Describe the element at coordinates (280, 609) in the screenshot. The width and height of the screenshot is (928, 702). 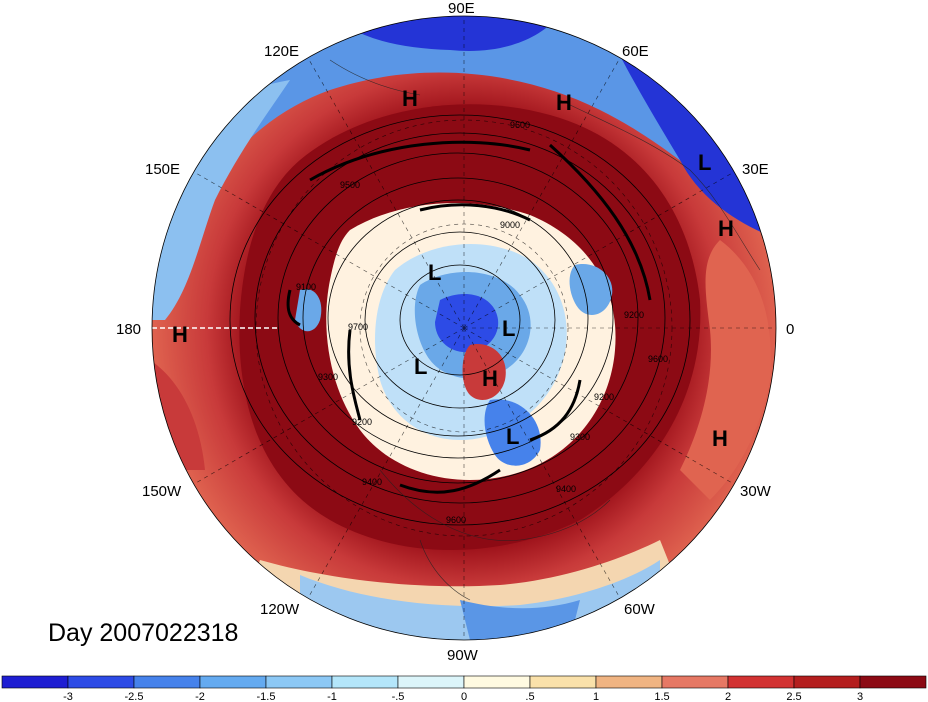
I see `longitude-label: 120W` at that location.